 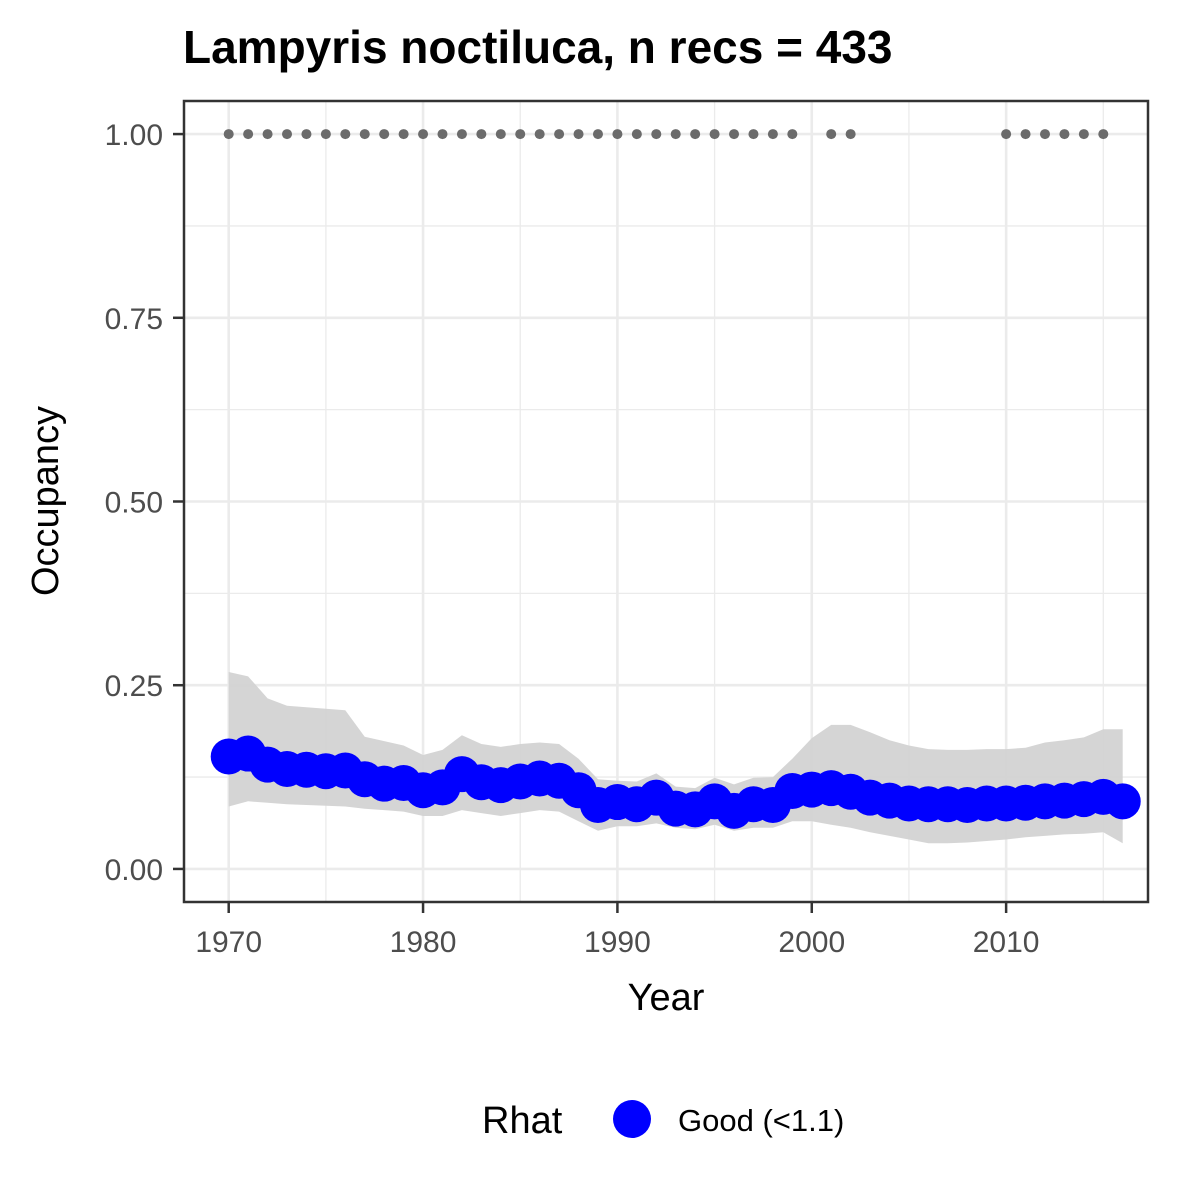 I want to click on y-axis: 0.00 0.25 0.50 0.75 1.00, so click(x=144, y=503).